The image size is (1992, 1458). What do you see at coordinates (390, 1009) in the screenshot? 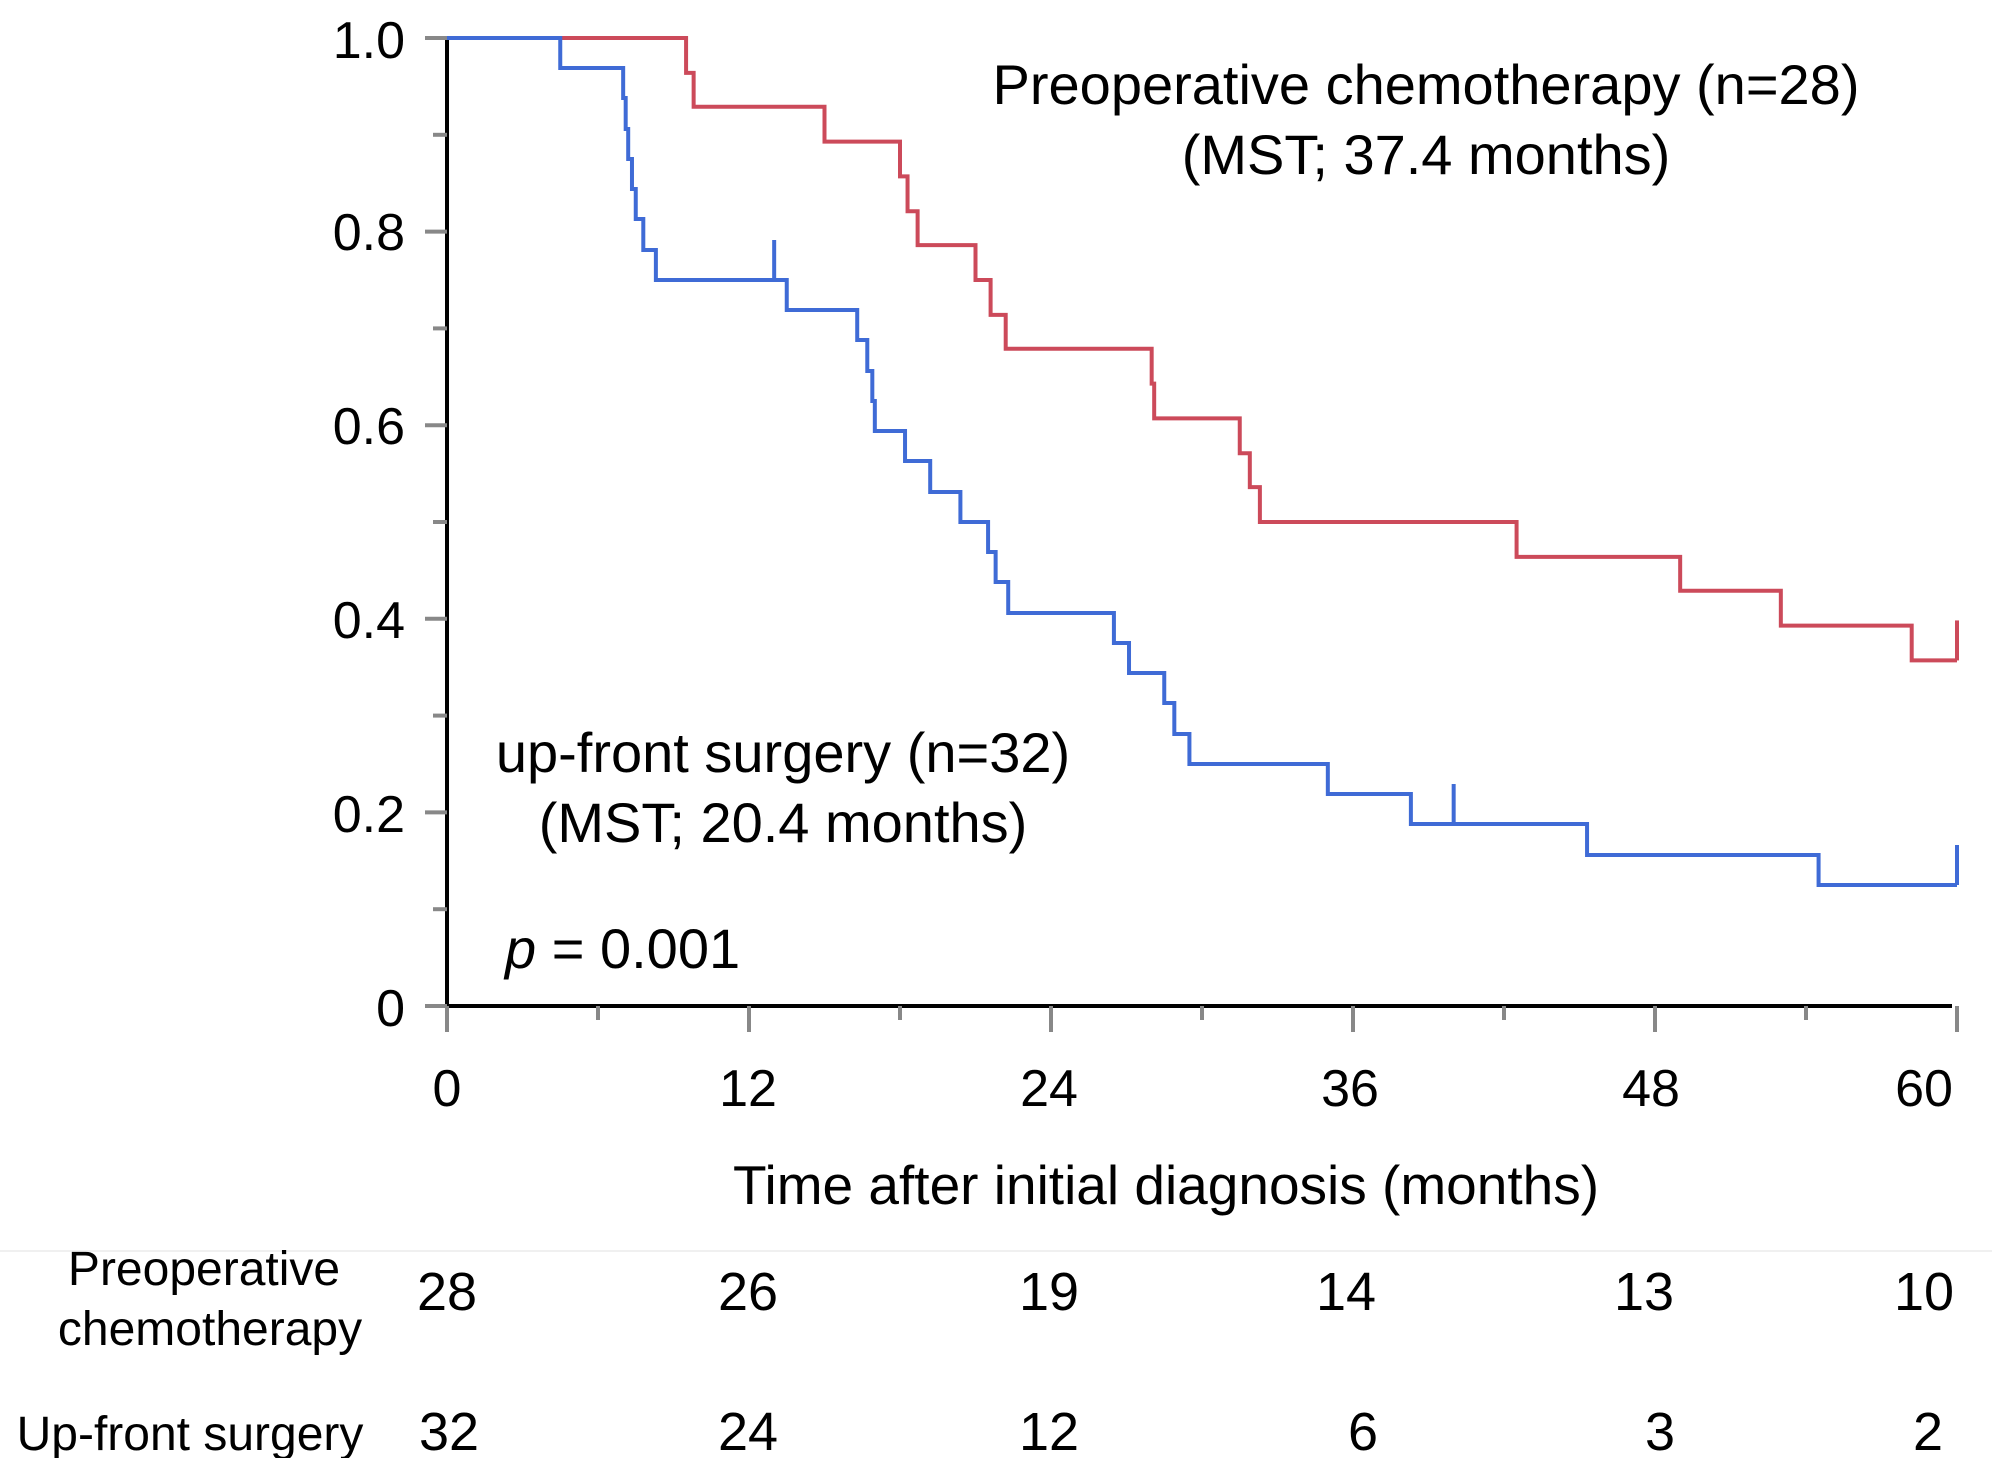
I see `y-tick-label-0: 0` at bounding box center [390, 1009].